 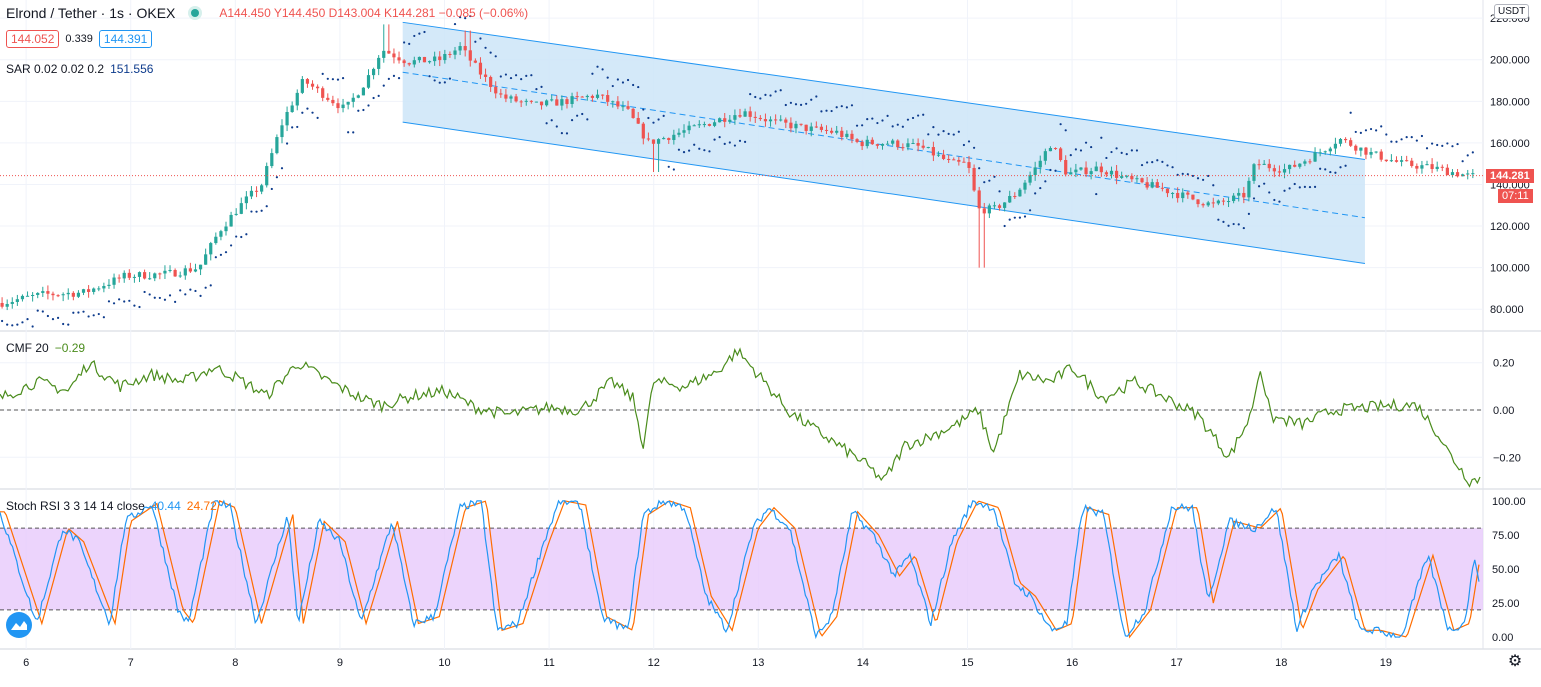 What do you see at coordinates (111, 506) in the screenshot?
I see `stoch-legend: Stoch RSI 3 3 14 14 close 40.44 24.72` at bounding box center [111, 506].